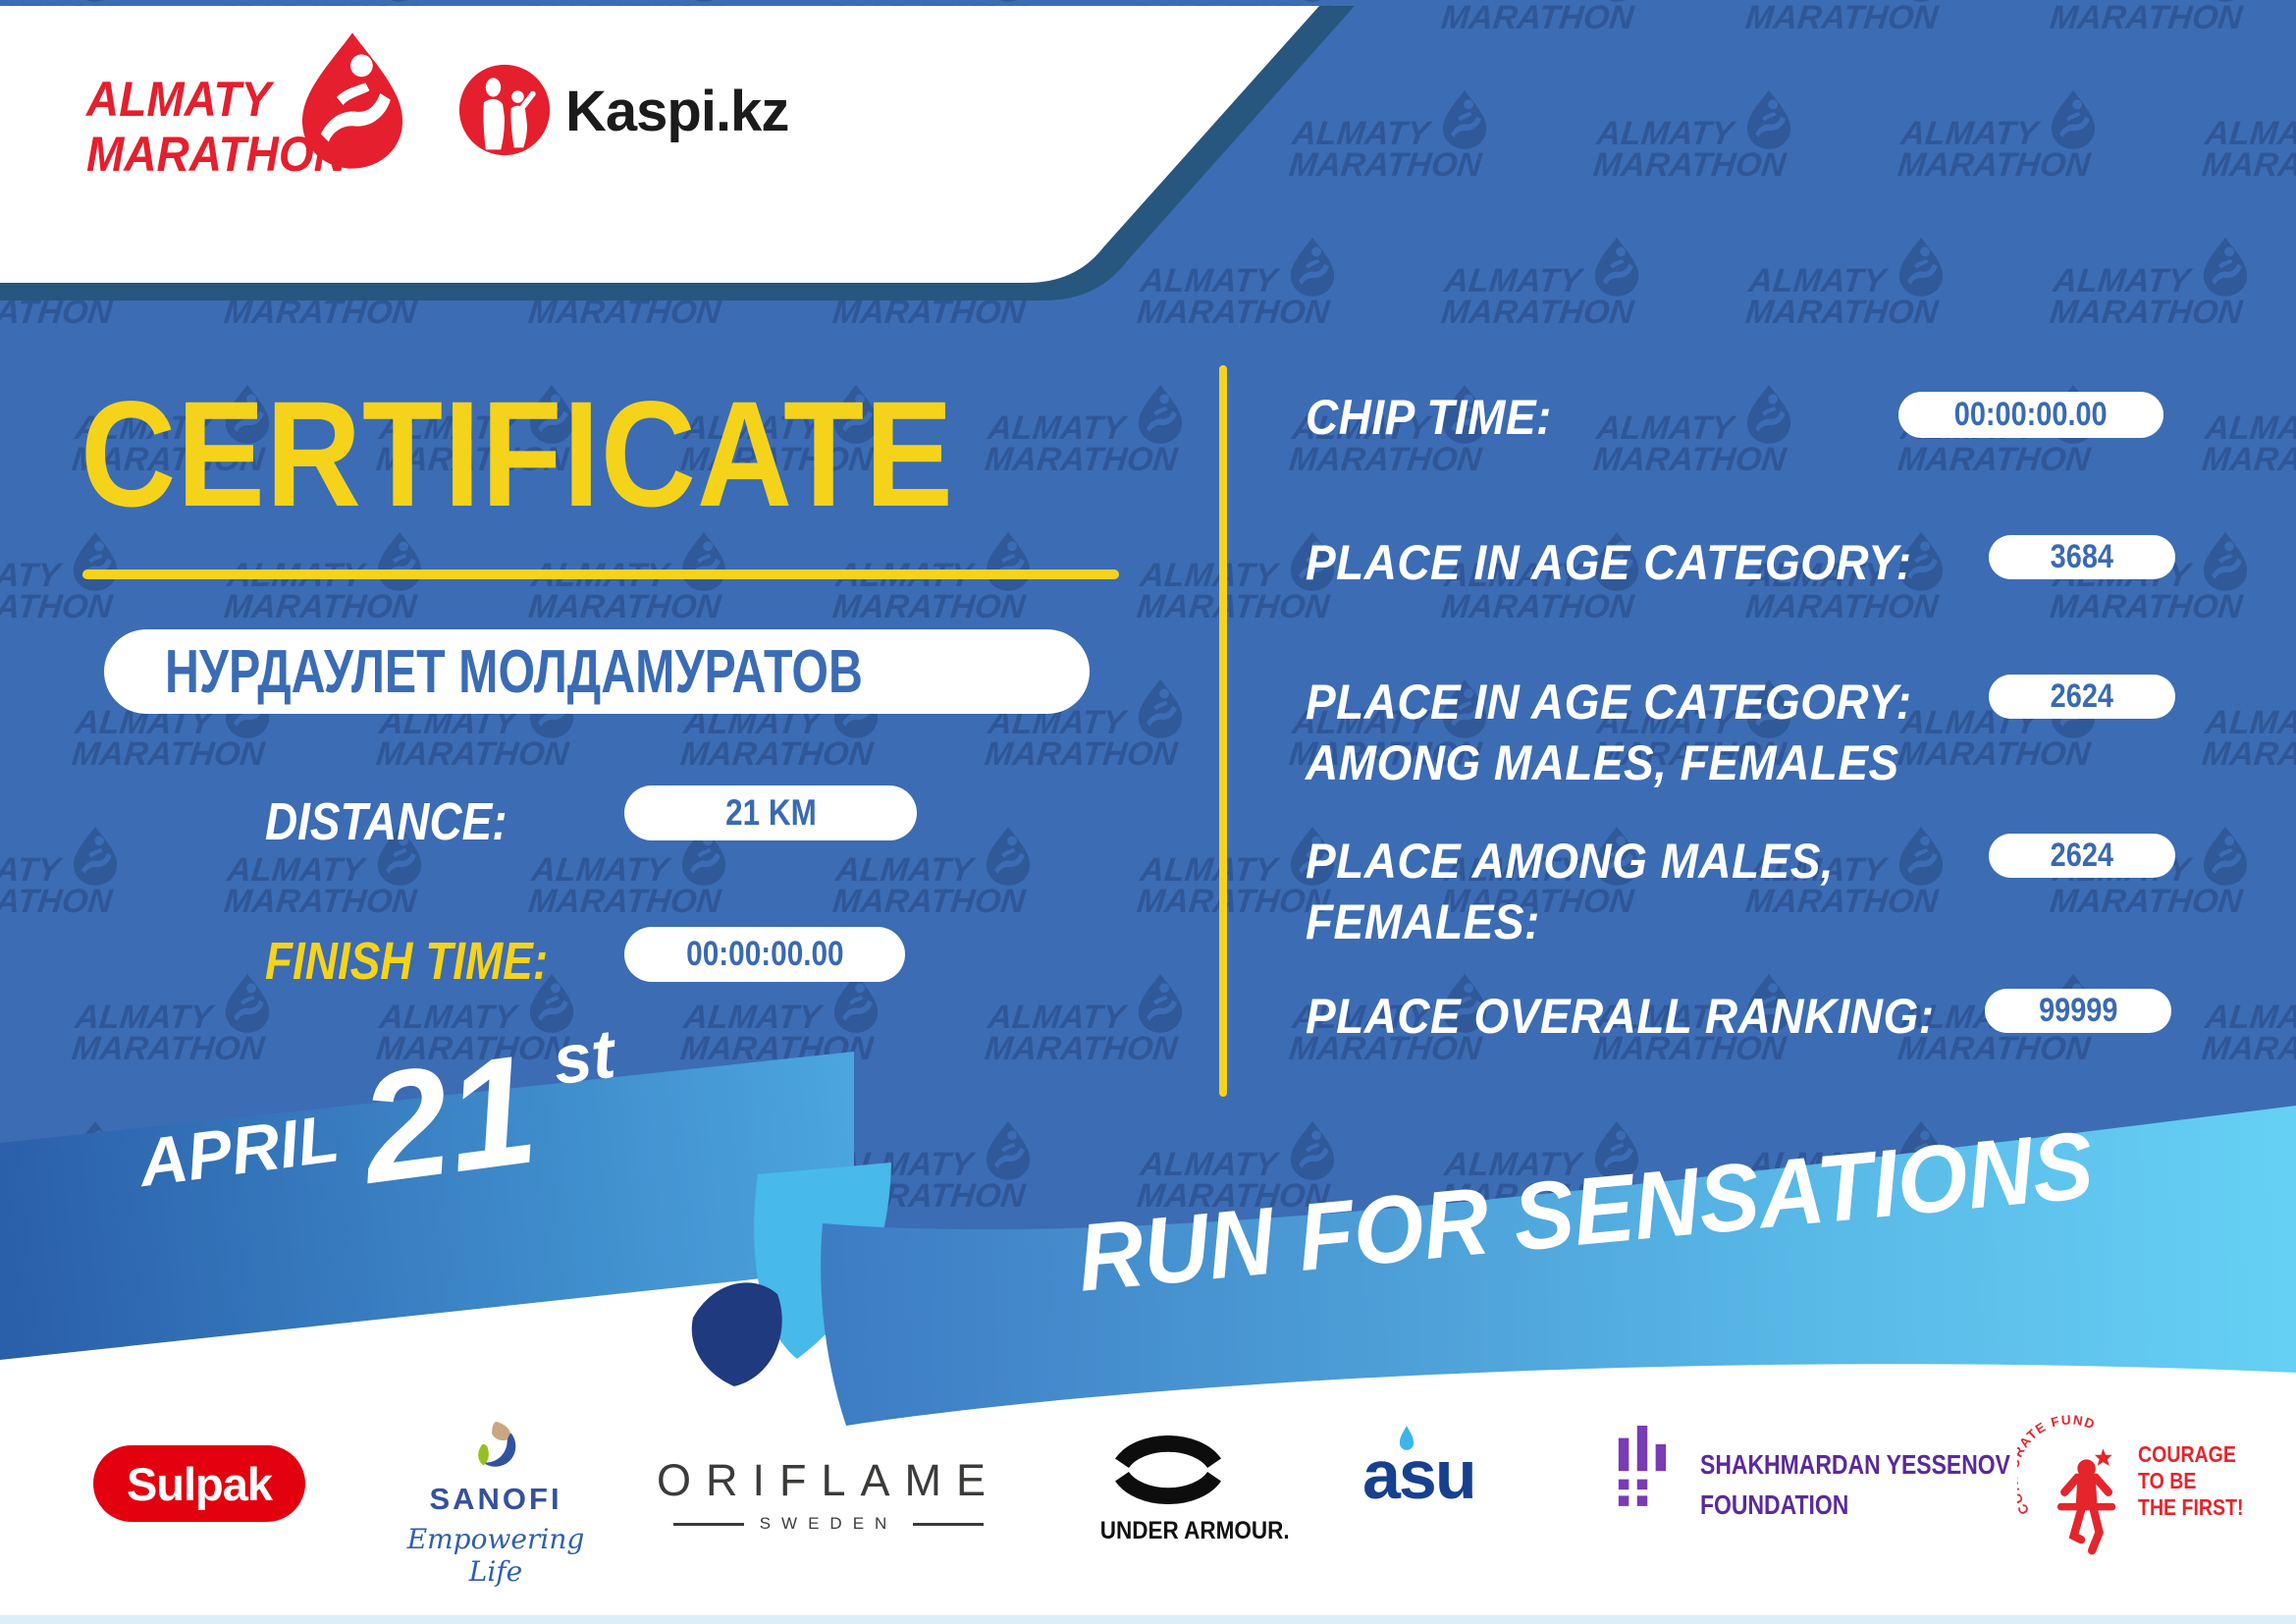  I want to click on sponsor-asu: asu, so click(1419, 1470).